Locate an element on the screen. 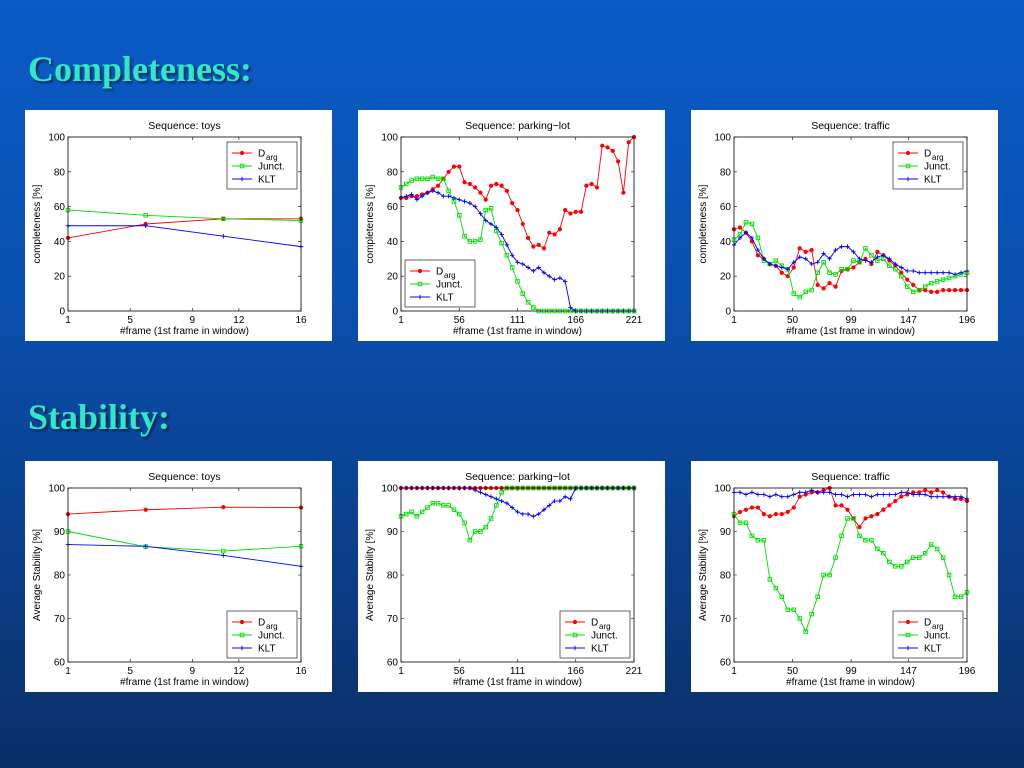 Image resolution: width=1024 pixels, height=768 pixels. plot-frame is located at coordinates (184, 224).